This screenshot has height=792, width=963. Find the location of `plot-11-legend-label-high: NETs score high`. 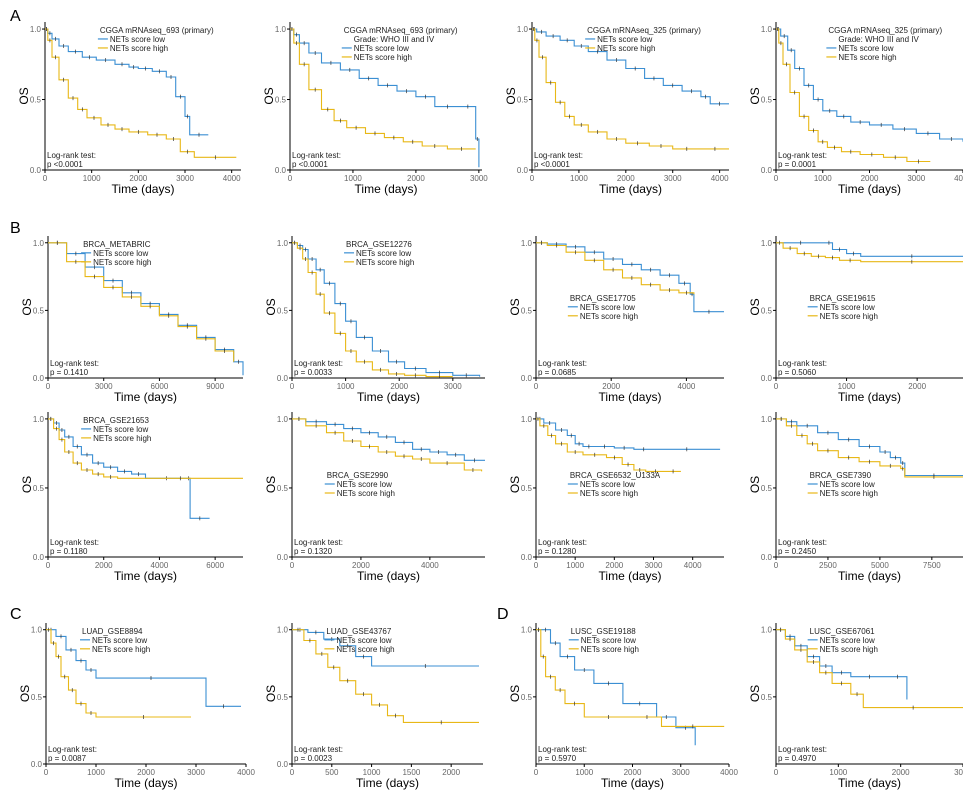

plot-11-legend-label-high: NETs score high is located at coordinates (609, 493).